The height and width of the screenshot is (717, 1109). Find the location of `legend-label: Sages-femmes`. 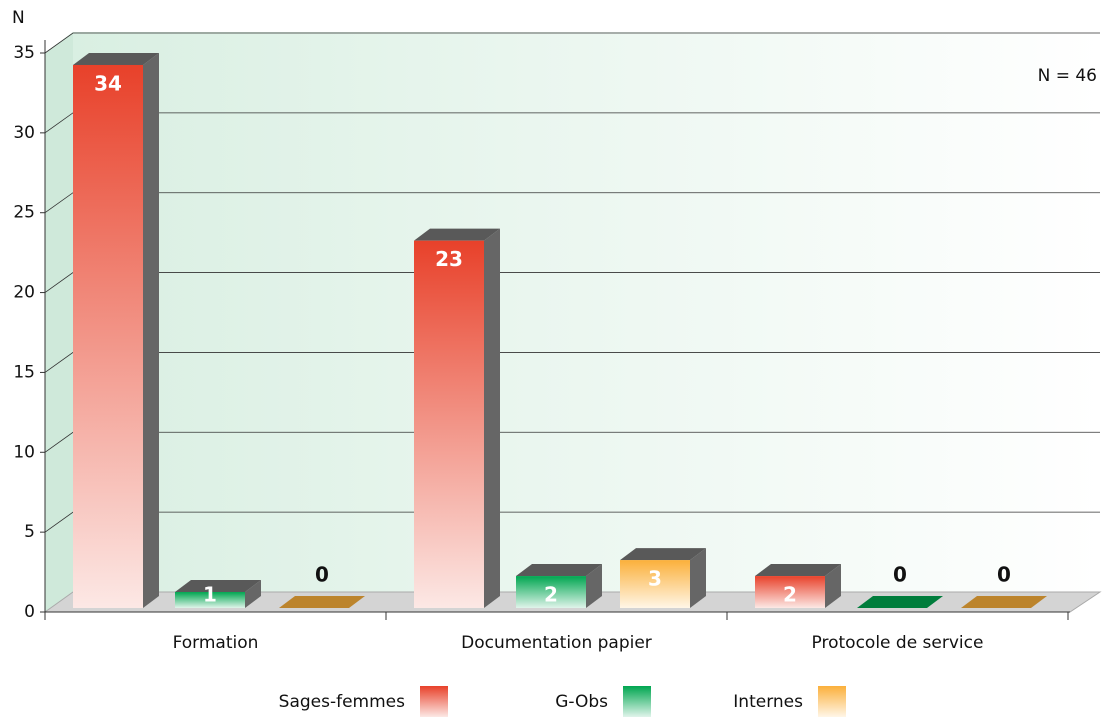

legend-label: Sages-femmes is located at coordinates (342, 702).